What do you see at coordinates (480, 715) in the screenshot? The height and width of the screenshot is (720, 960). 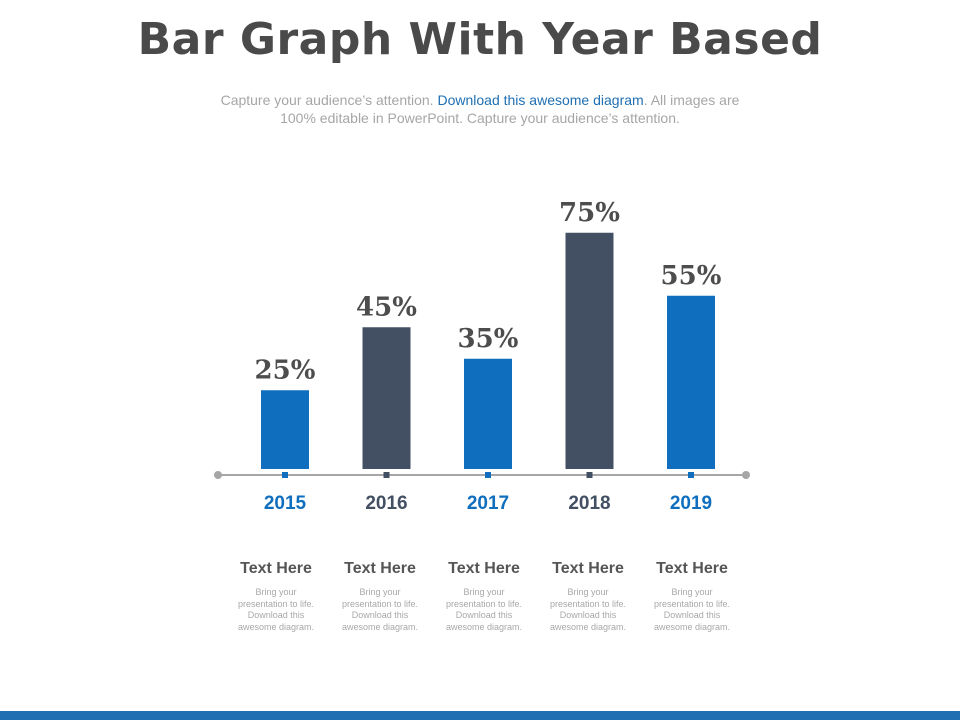 I see `footer-bar` at bounding box center [480, 715].